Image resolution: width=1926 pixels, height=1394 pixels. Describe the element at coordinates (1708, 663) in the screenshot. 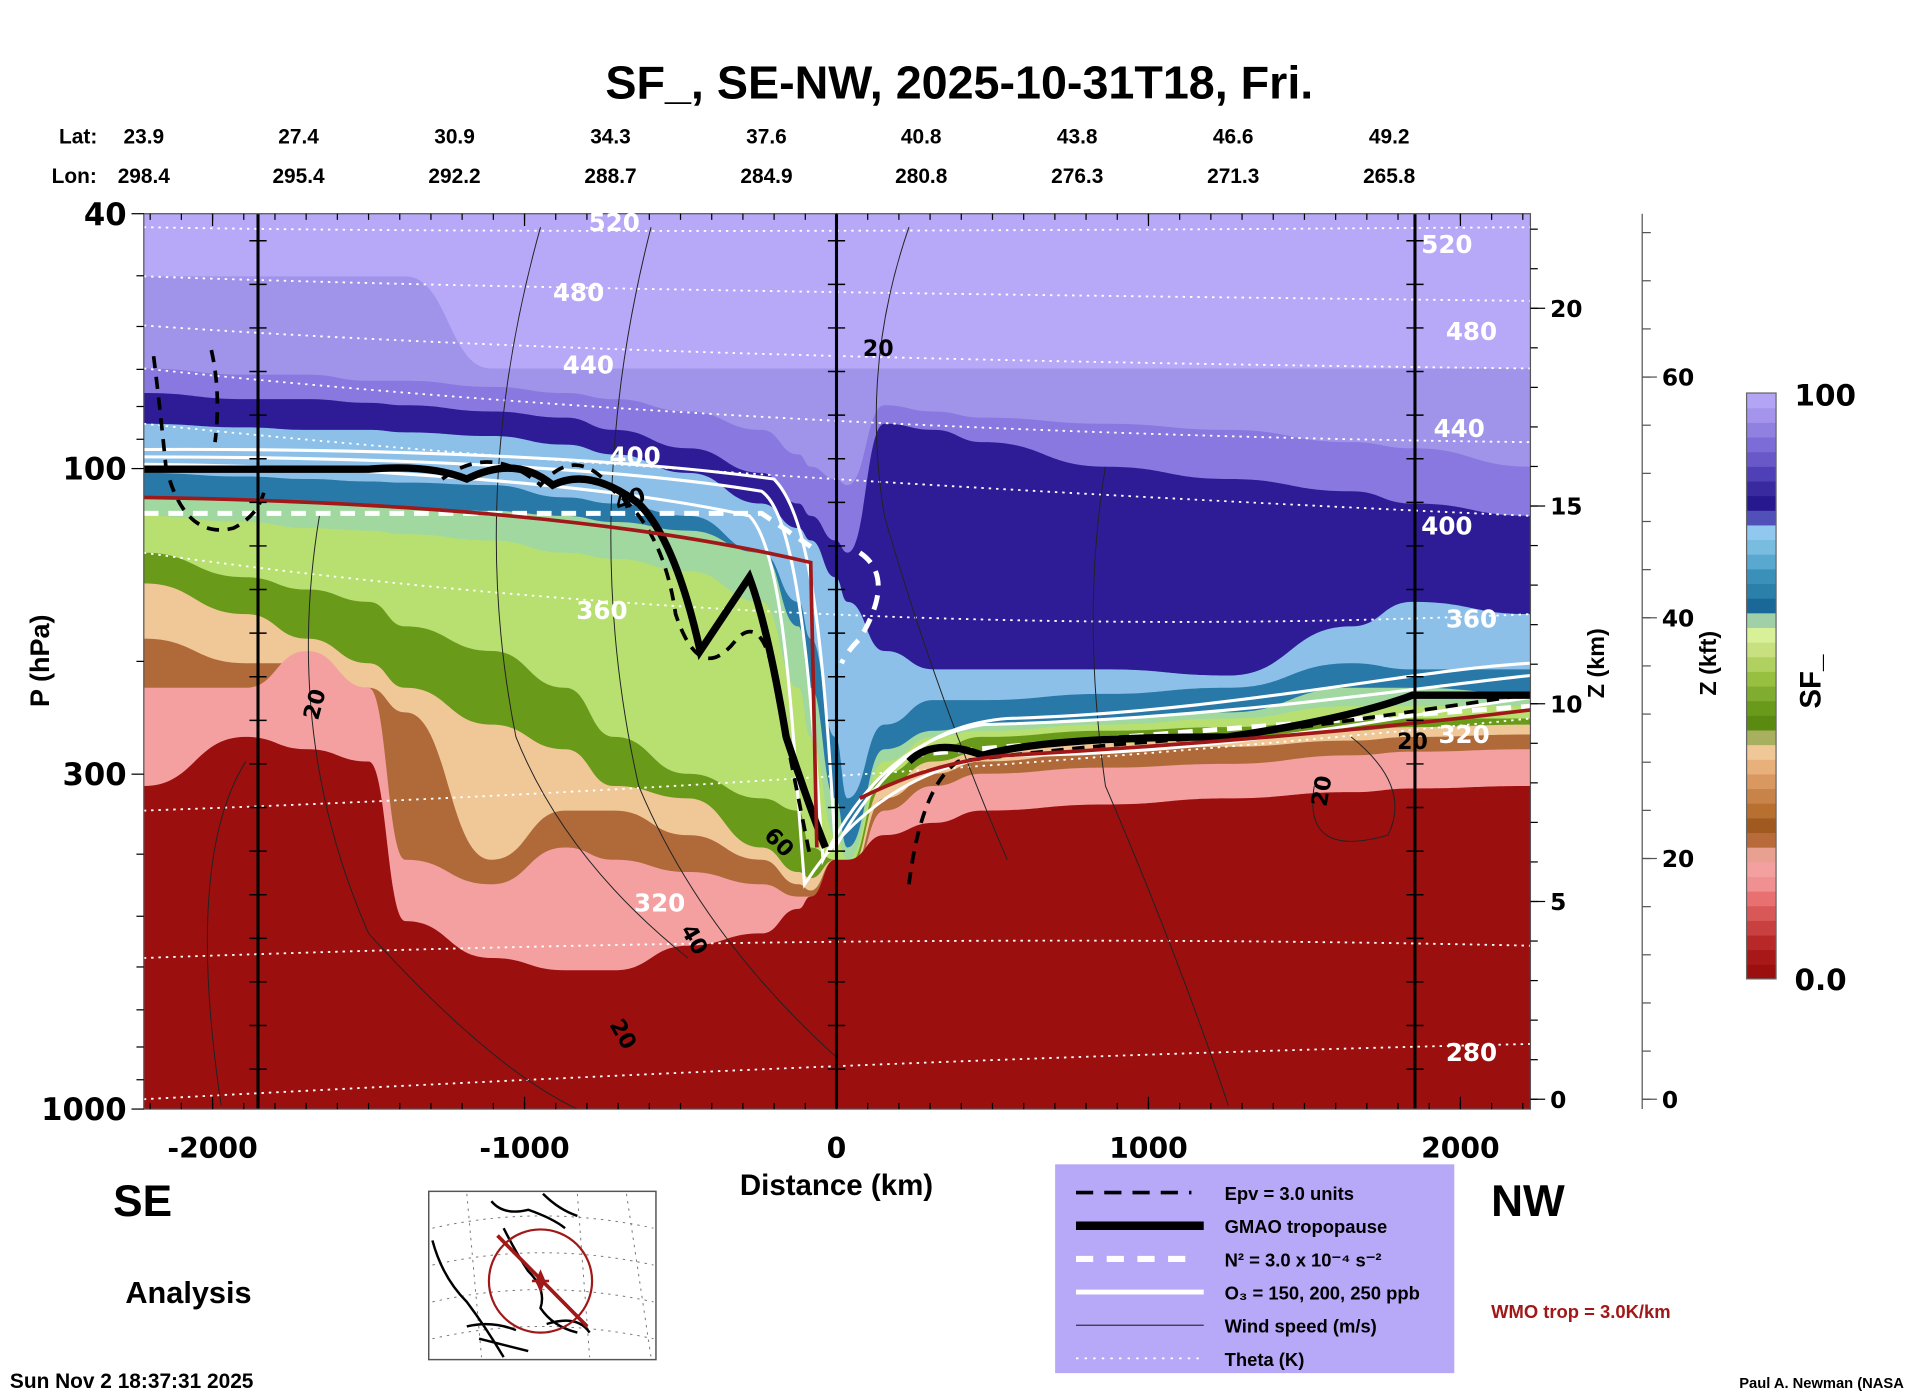

I see `zkft-axis-label: Z (kft)` at that location.